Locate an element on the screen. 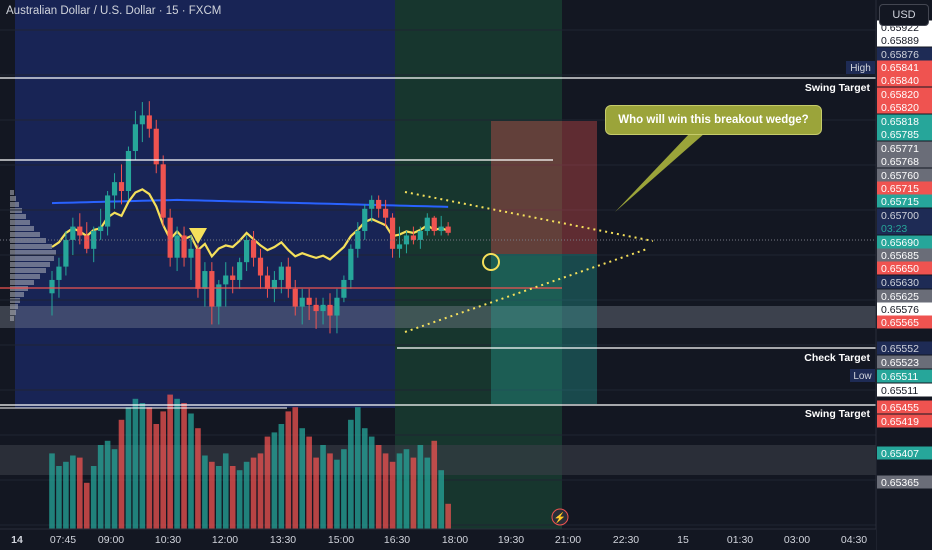 The image size is (932, 550). high-label: High is located at coordinates (860, 68).